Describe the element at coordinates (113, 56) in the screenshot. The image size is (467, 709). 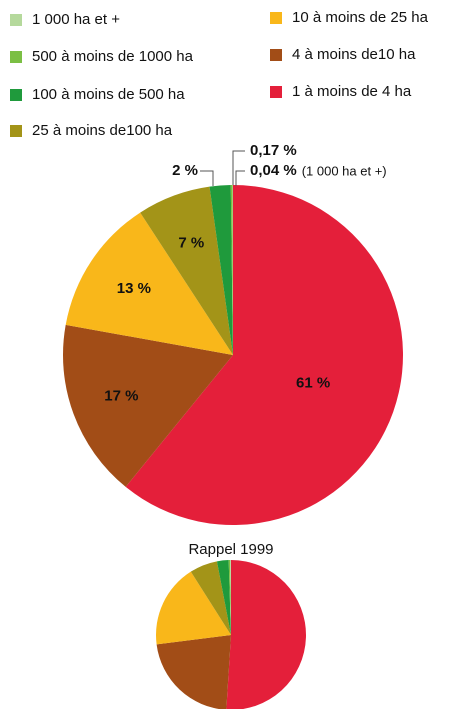
I see `legend-label: 500 à moins de 1000 ha` at that location.